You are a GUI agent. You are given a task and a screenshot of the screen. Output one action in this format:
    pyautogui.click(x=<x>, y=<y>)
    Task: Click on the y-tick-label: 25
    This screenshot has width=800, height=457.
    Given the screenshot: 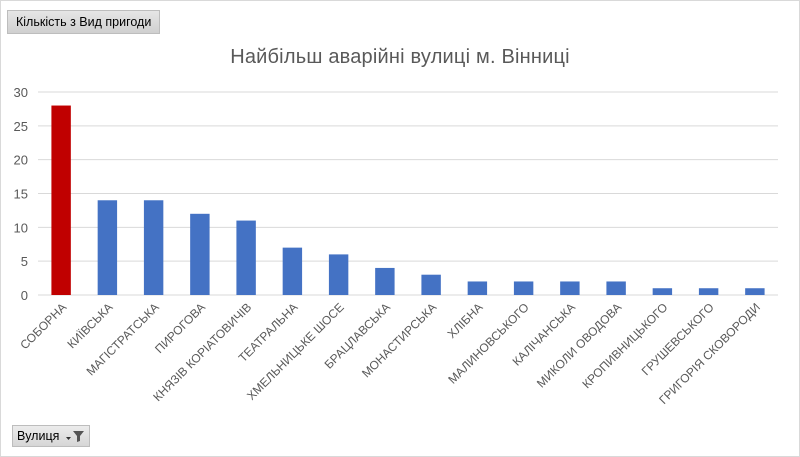 What is the action you would take?
    pyautogui.click(x=21, y=126)
    